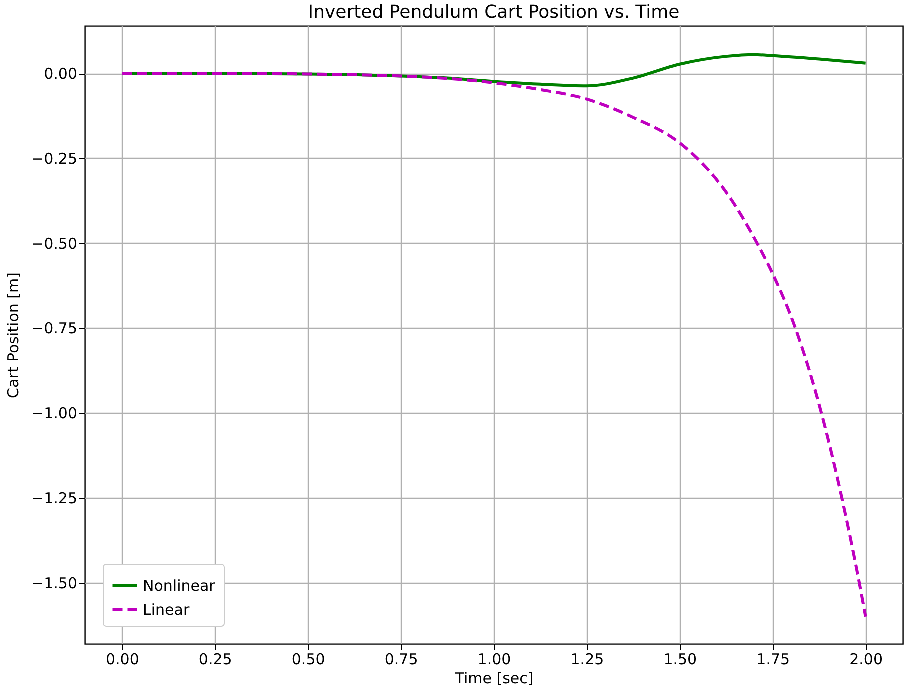 The width and height of the screenshot is (915, 700). I want to click on y-tick-label: −0.25, so click(55, 159).